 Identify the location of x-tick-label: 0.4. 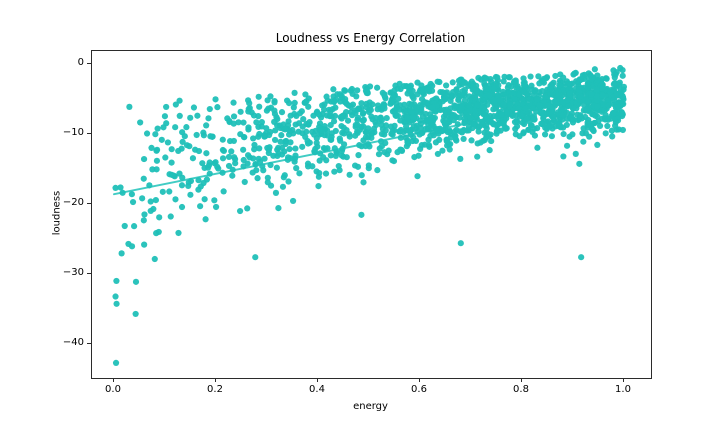
(317, 389).